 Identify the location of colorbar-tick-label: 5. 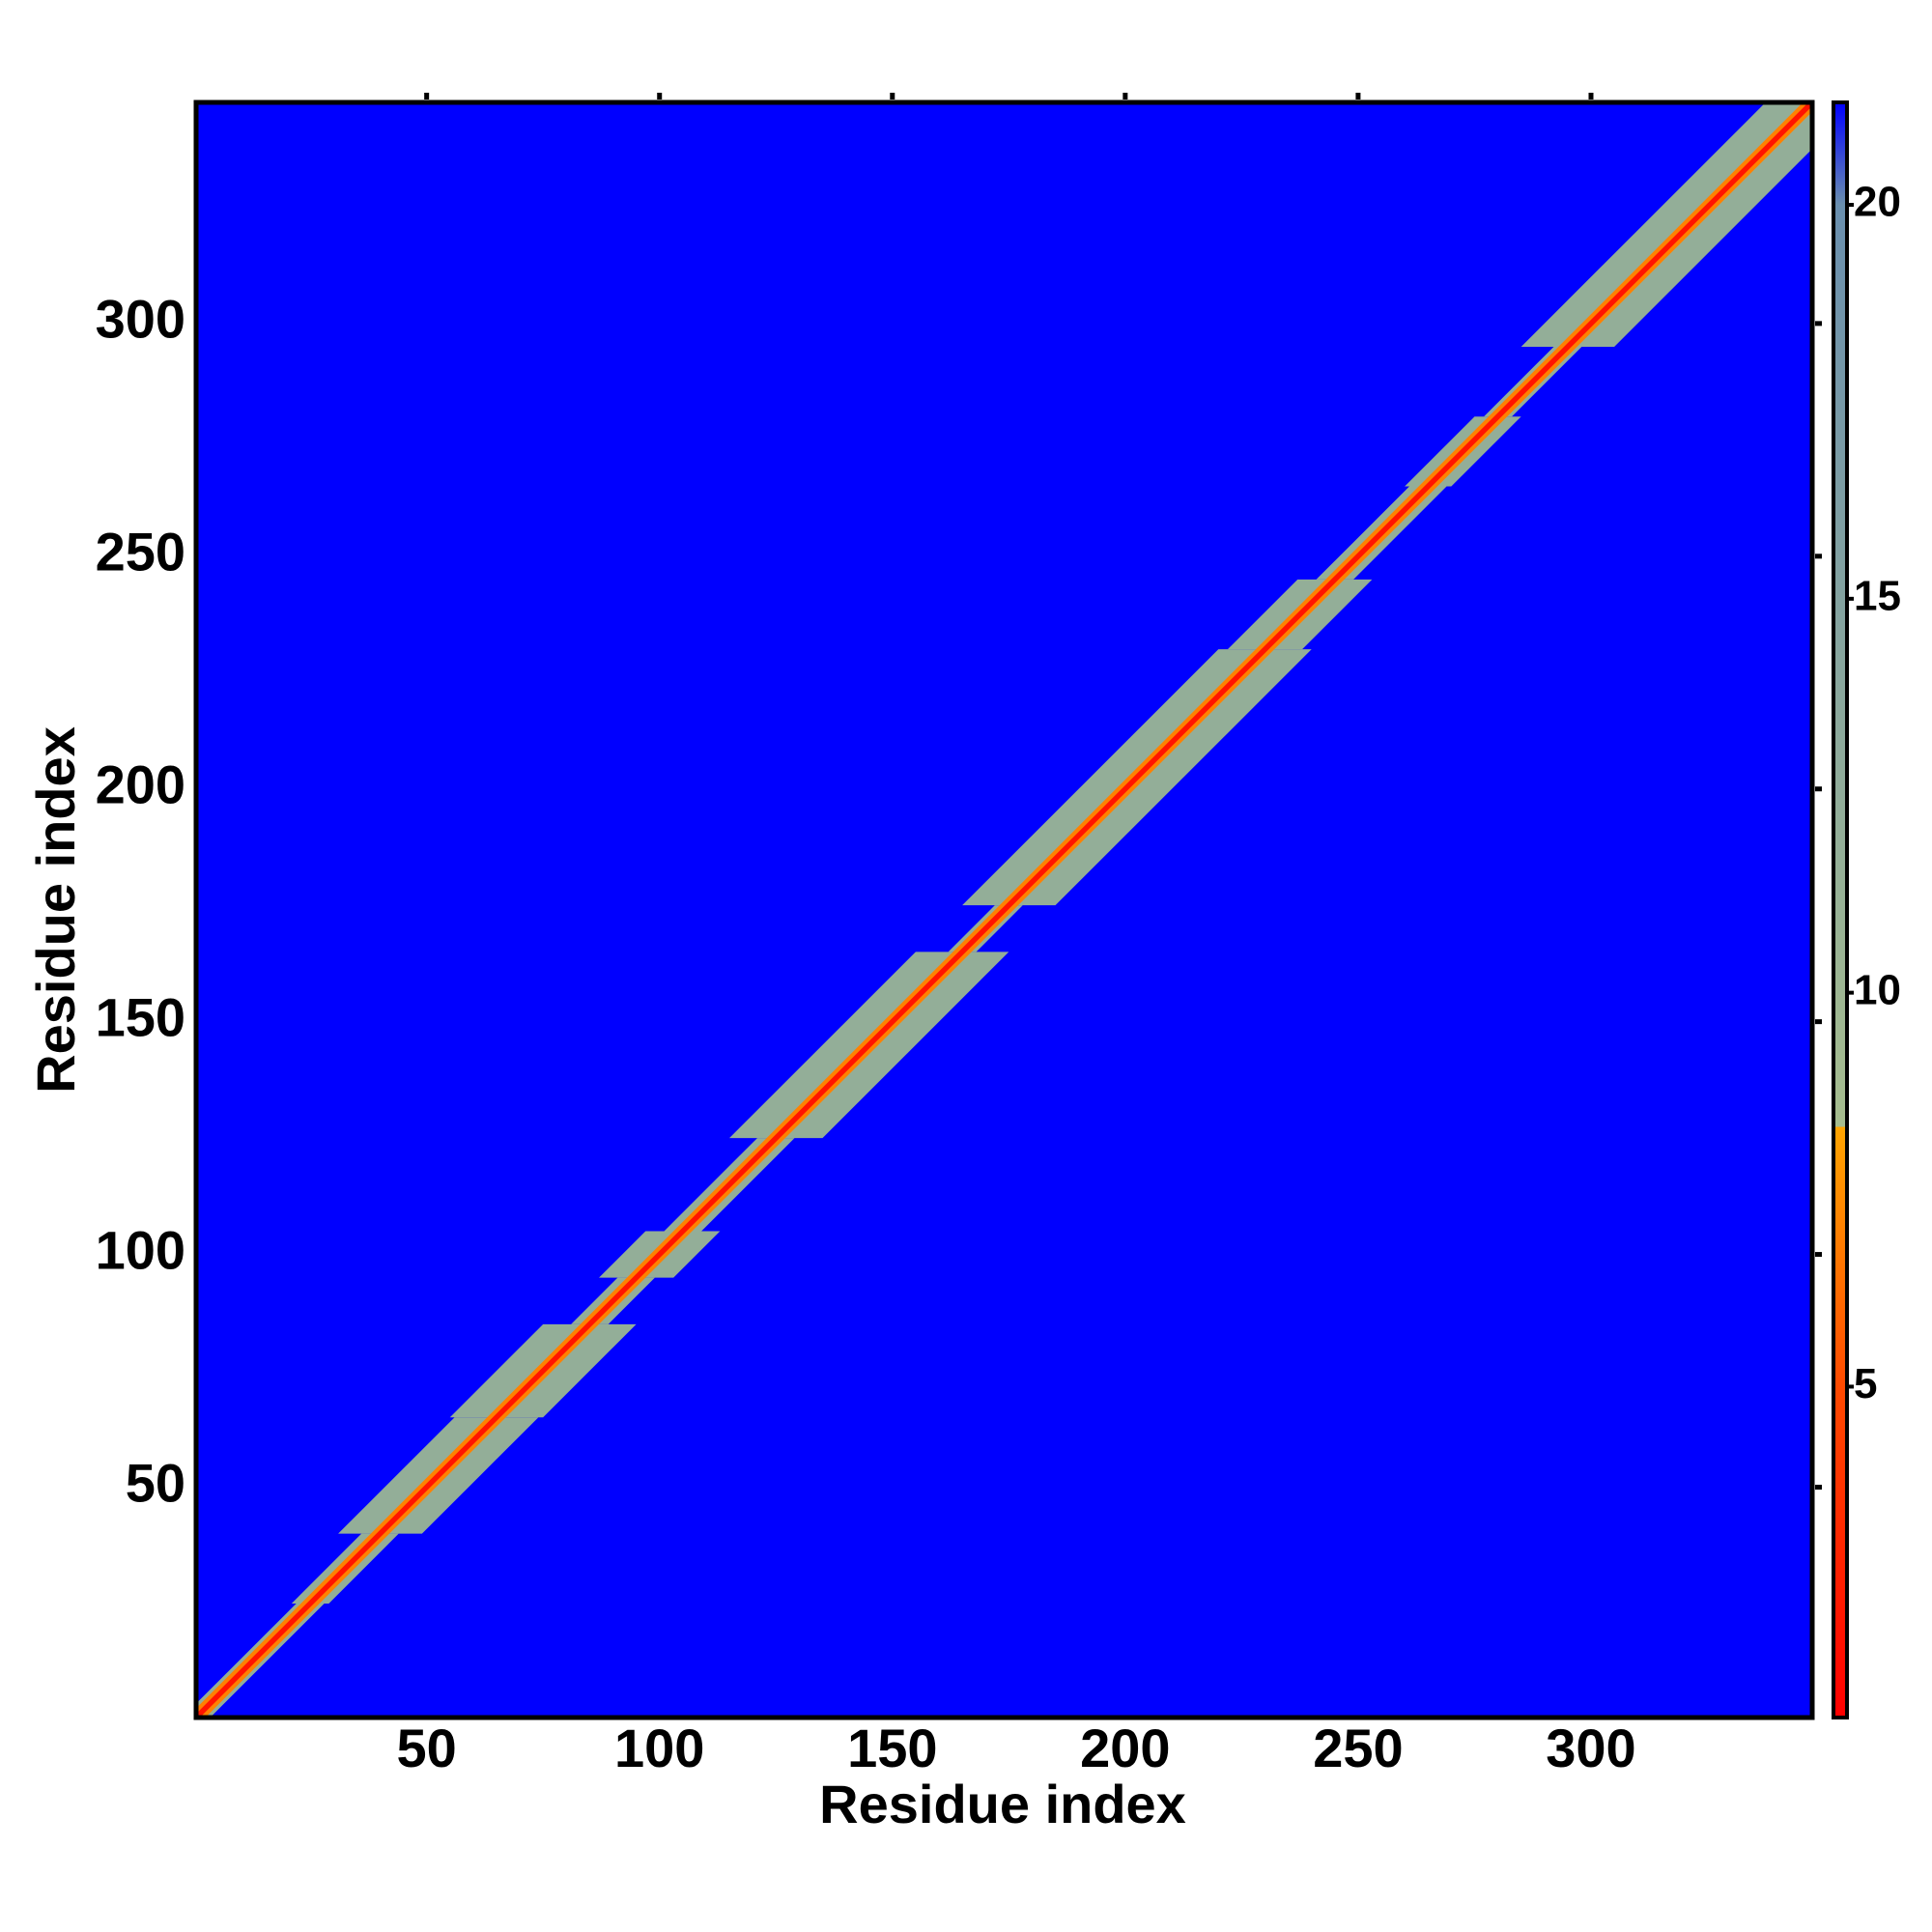
(1865, 1383).